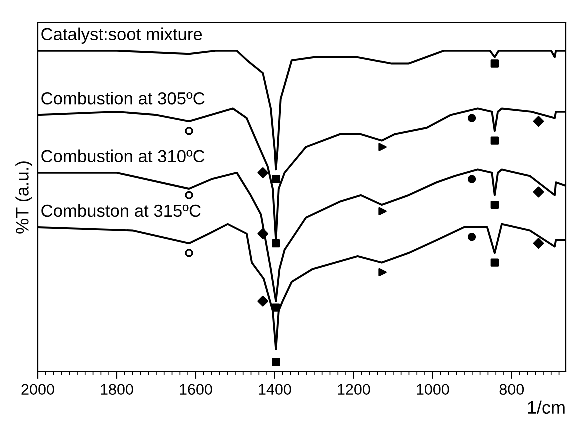 This screenshot has width=574, height=426. Describe the element at coordinates (122, 36) in the screenshot. I see `series-label: Catalyst:soot mixture` at that location.